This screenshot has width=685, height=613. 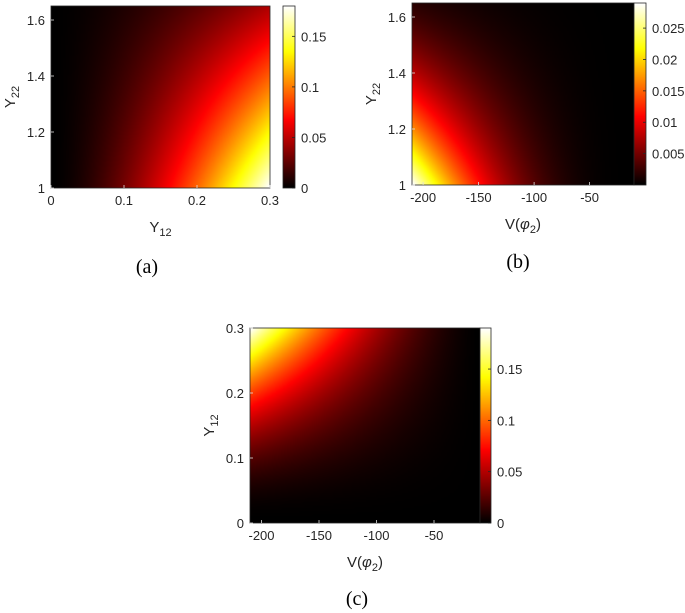 What do you see at coordinates (664, 122) in the screenshot?
I see `colorbar-tick-label: 0.01` at bounding box center [664, 122].